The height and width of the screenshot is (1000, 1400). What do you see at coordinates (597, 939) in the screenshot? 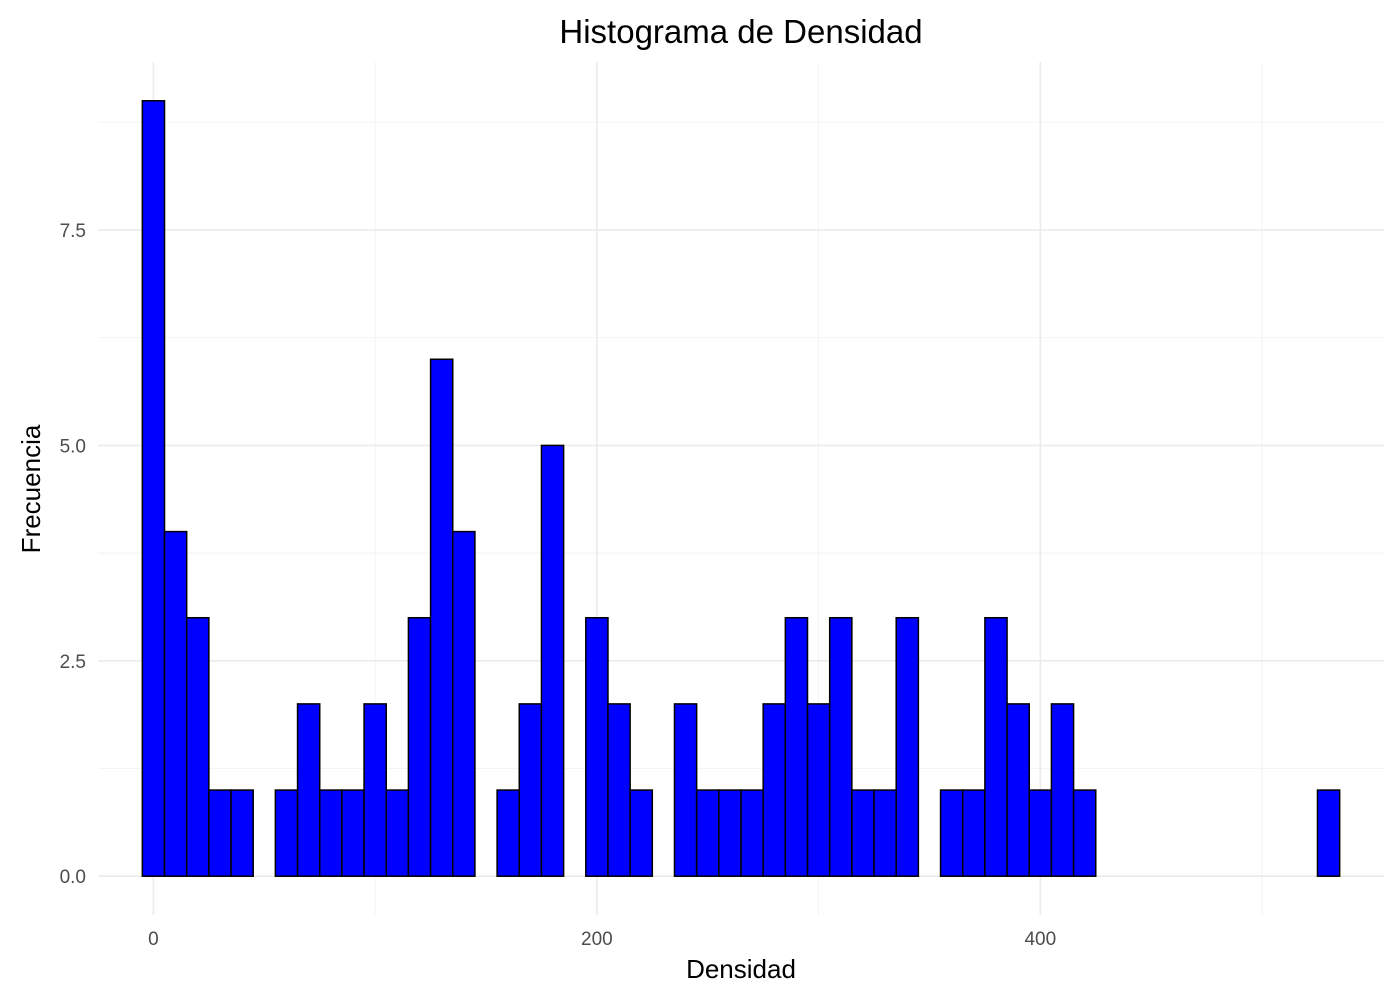
I see `x-tick-label: 200` at bounding box center [597, 939].